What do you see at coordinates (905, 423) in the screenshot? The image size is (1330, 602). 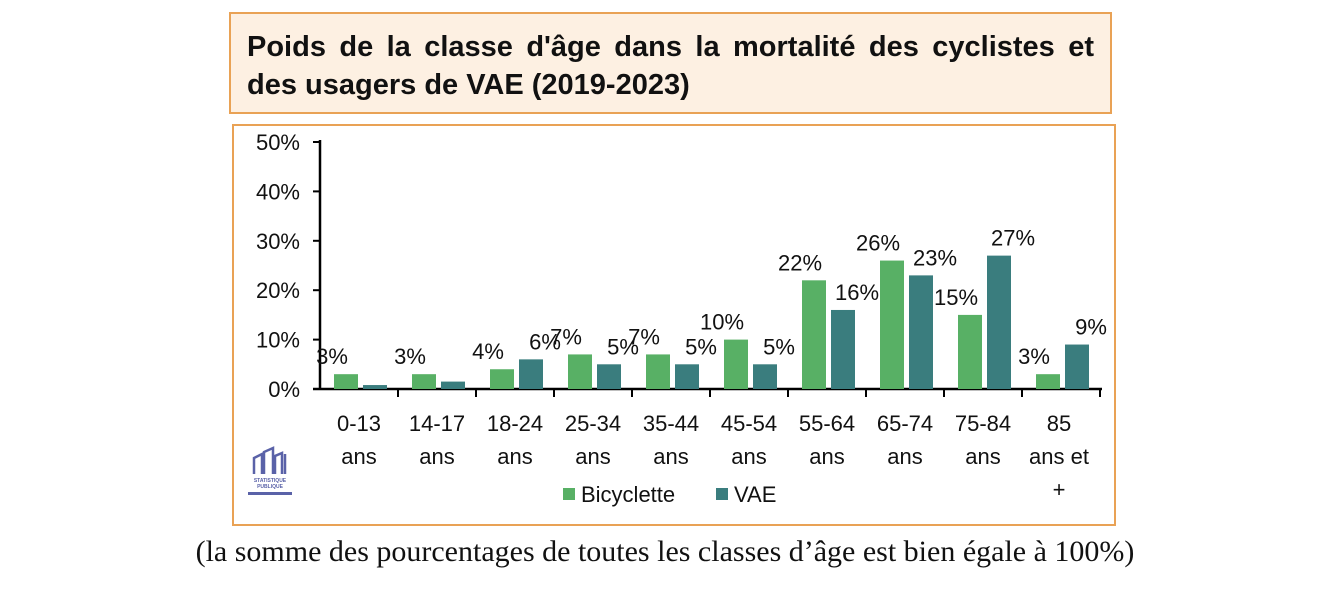 I see `x-tick-label: 65-74` at bounding box center [905, 423].